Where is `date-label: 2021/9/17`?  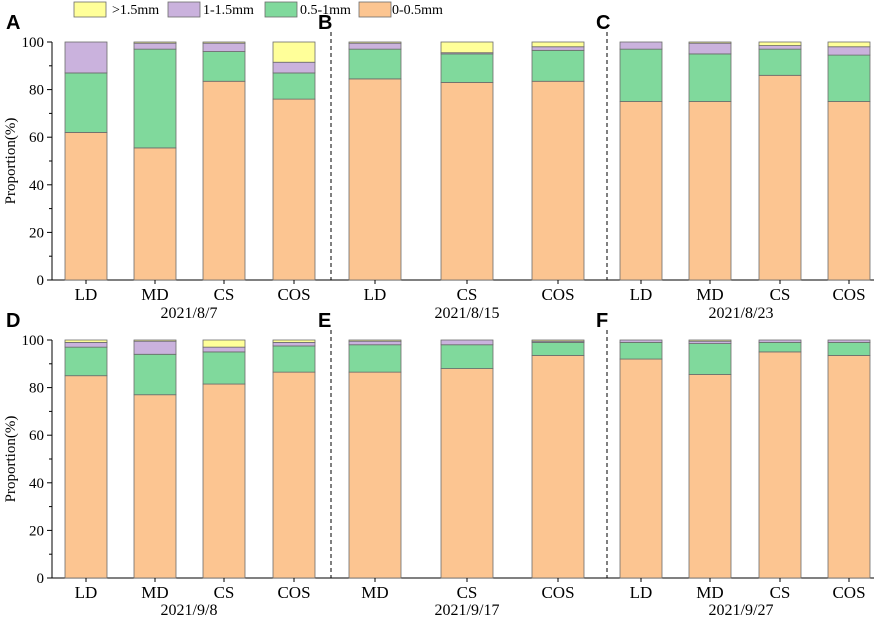 date-label: 2021/9/17 is located at coordinates (467, 609).